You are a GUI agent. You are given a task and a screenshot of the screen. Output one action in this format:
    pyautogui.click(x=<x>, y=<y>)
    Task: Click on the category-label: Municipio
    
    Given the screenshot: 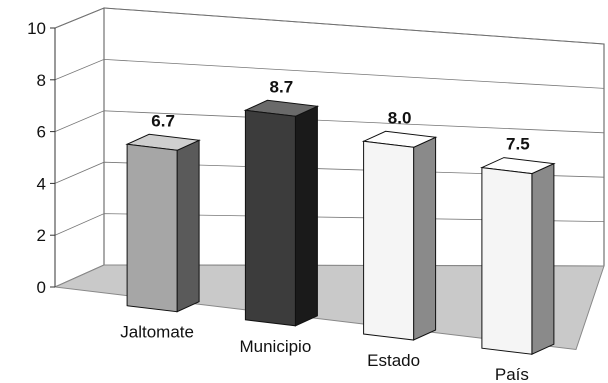 What is the action you would take?
    pyautogui.click(x=275, y=346)
    